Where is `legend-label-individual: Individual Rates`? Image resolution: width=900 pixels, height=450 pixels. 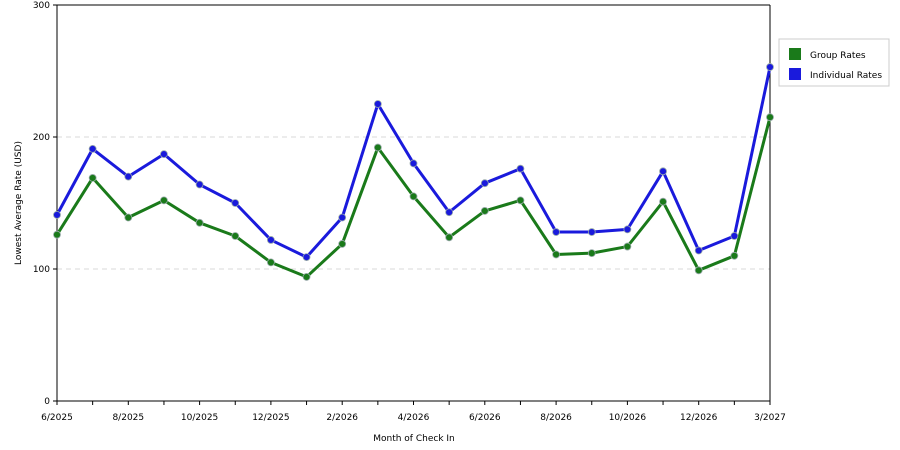 legend-label-individual: Individual Rates is located at coordinates (846, 76).